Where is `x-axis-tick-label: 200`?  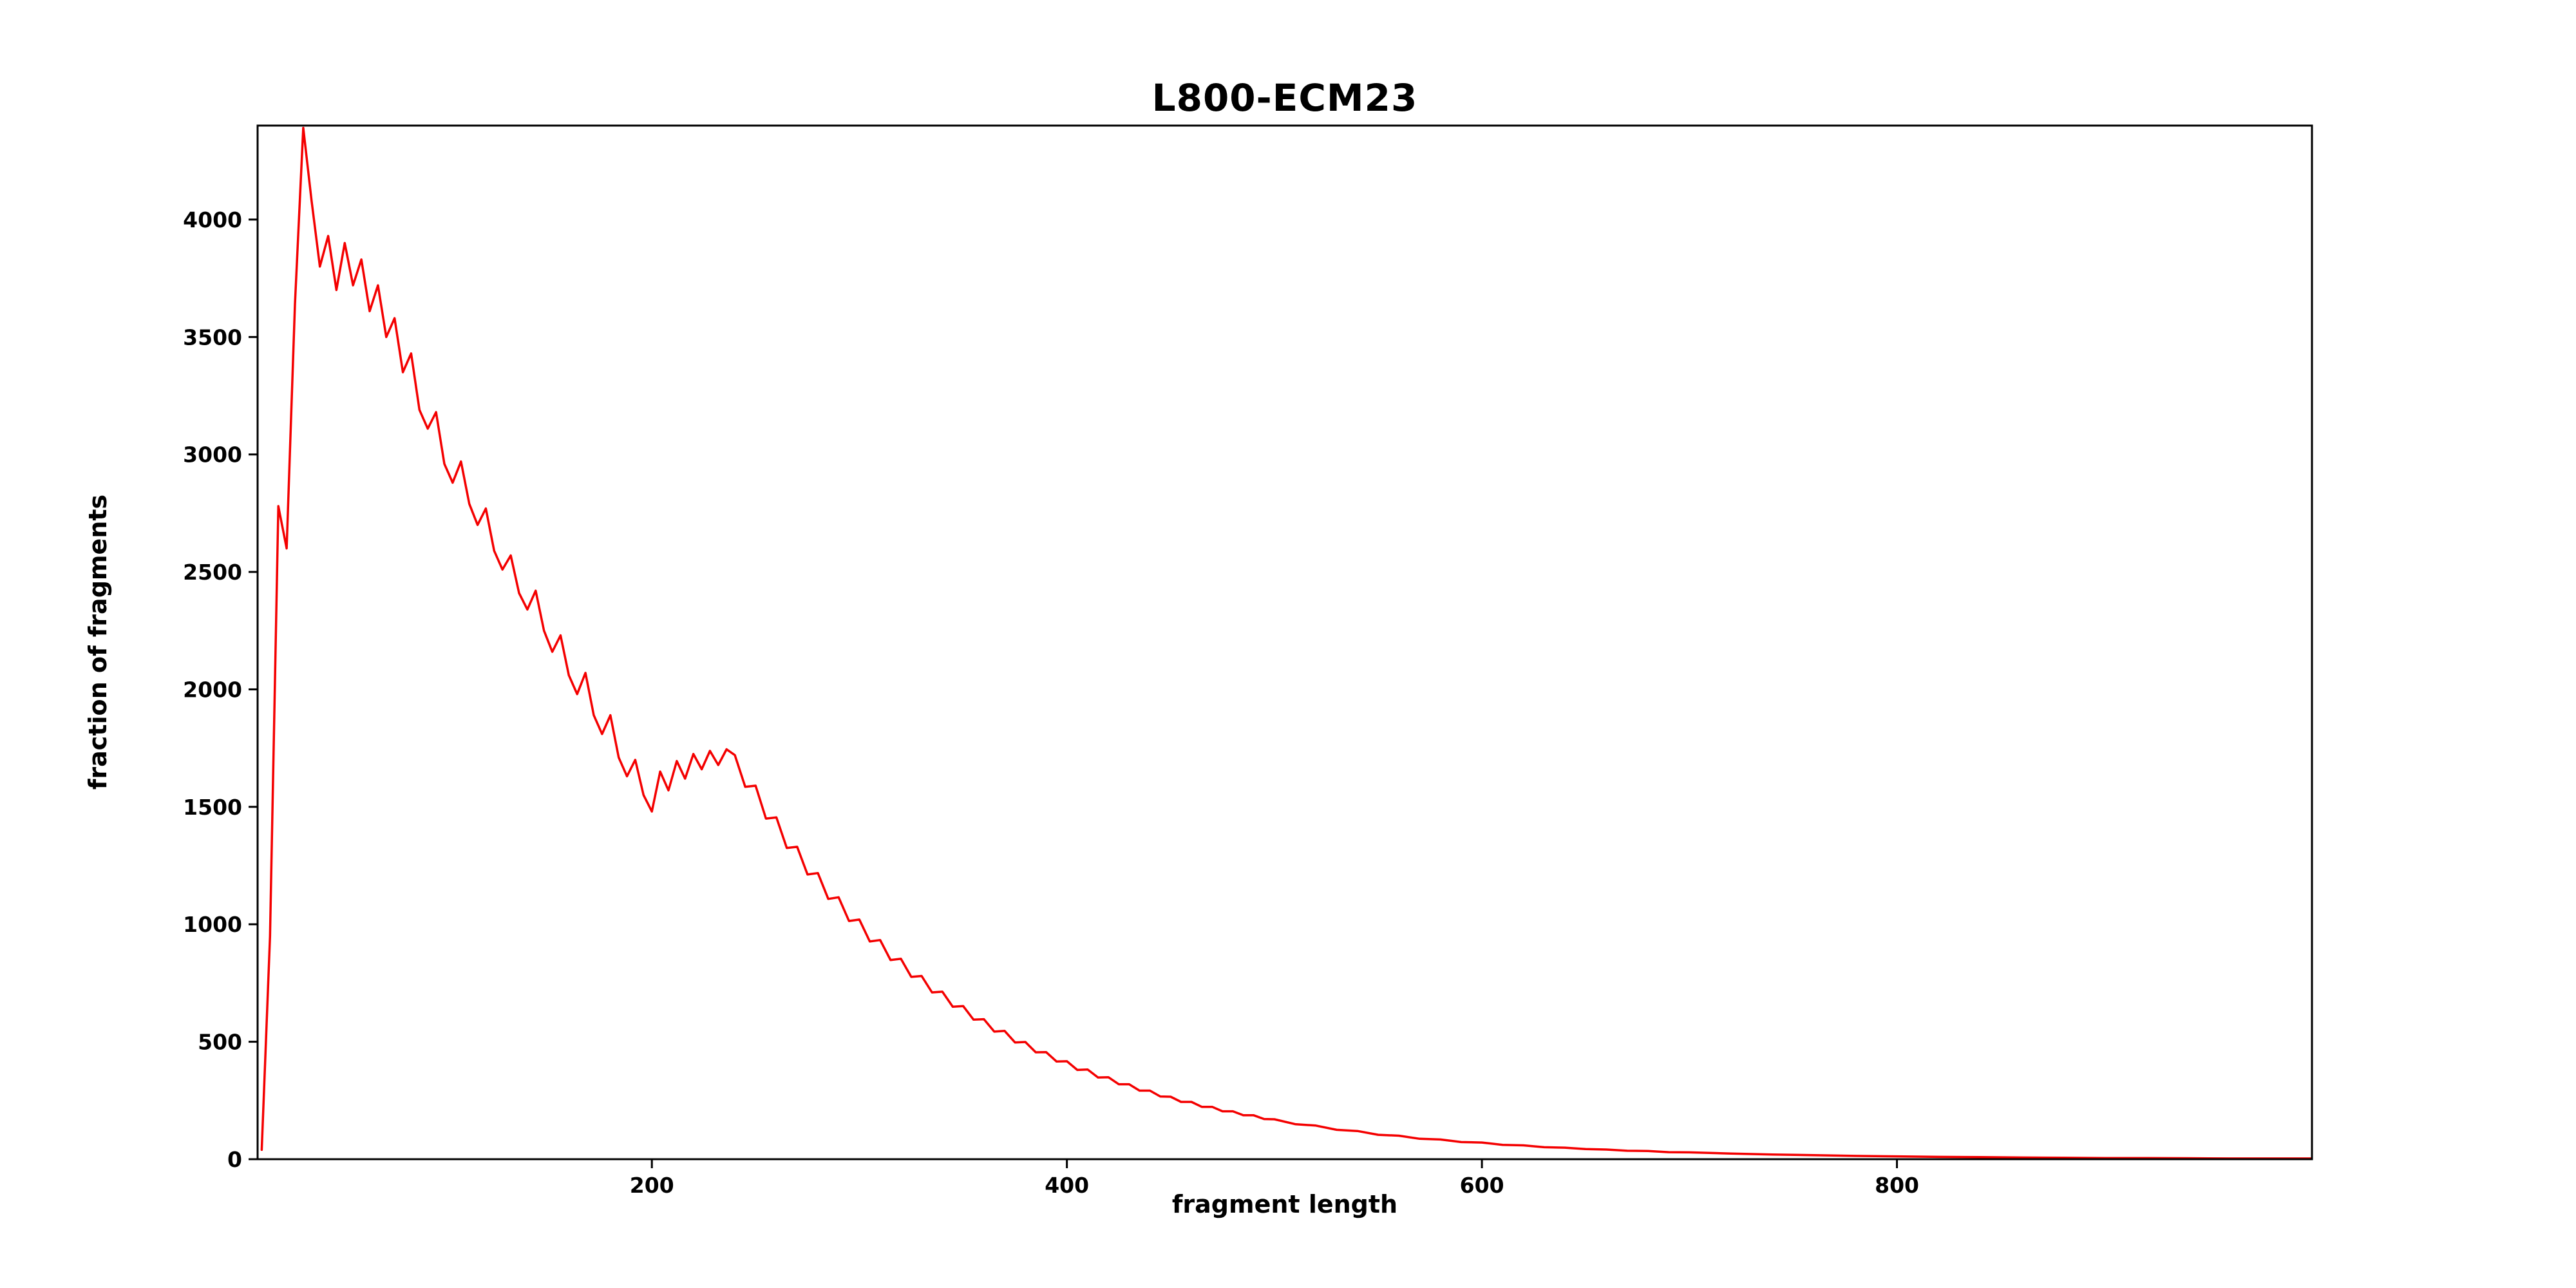
x-axis-tick-label: 200 is located at coordinates (652, 1186).